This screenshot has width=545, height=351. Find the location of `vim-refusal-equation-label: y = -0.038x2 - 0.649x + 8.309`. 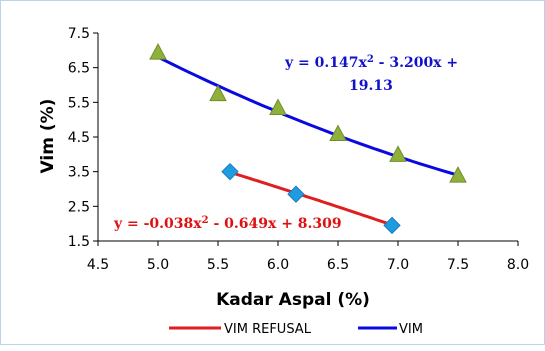

vim-refusal-equation-label: y = -0.038x2 - 0.649x + 8.309 is located at coordinates (227, 224).